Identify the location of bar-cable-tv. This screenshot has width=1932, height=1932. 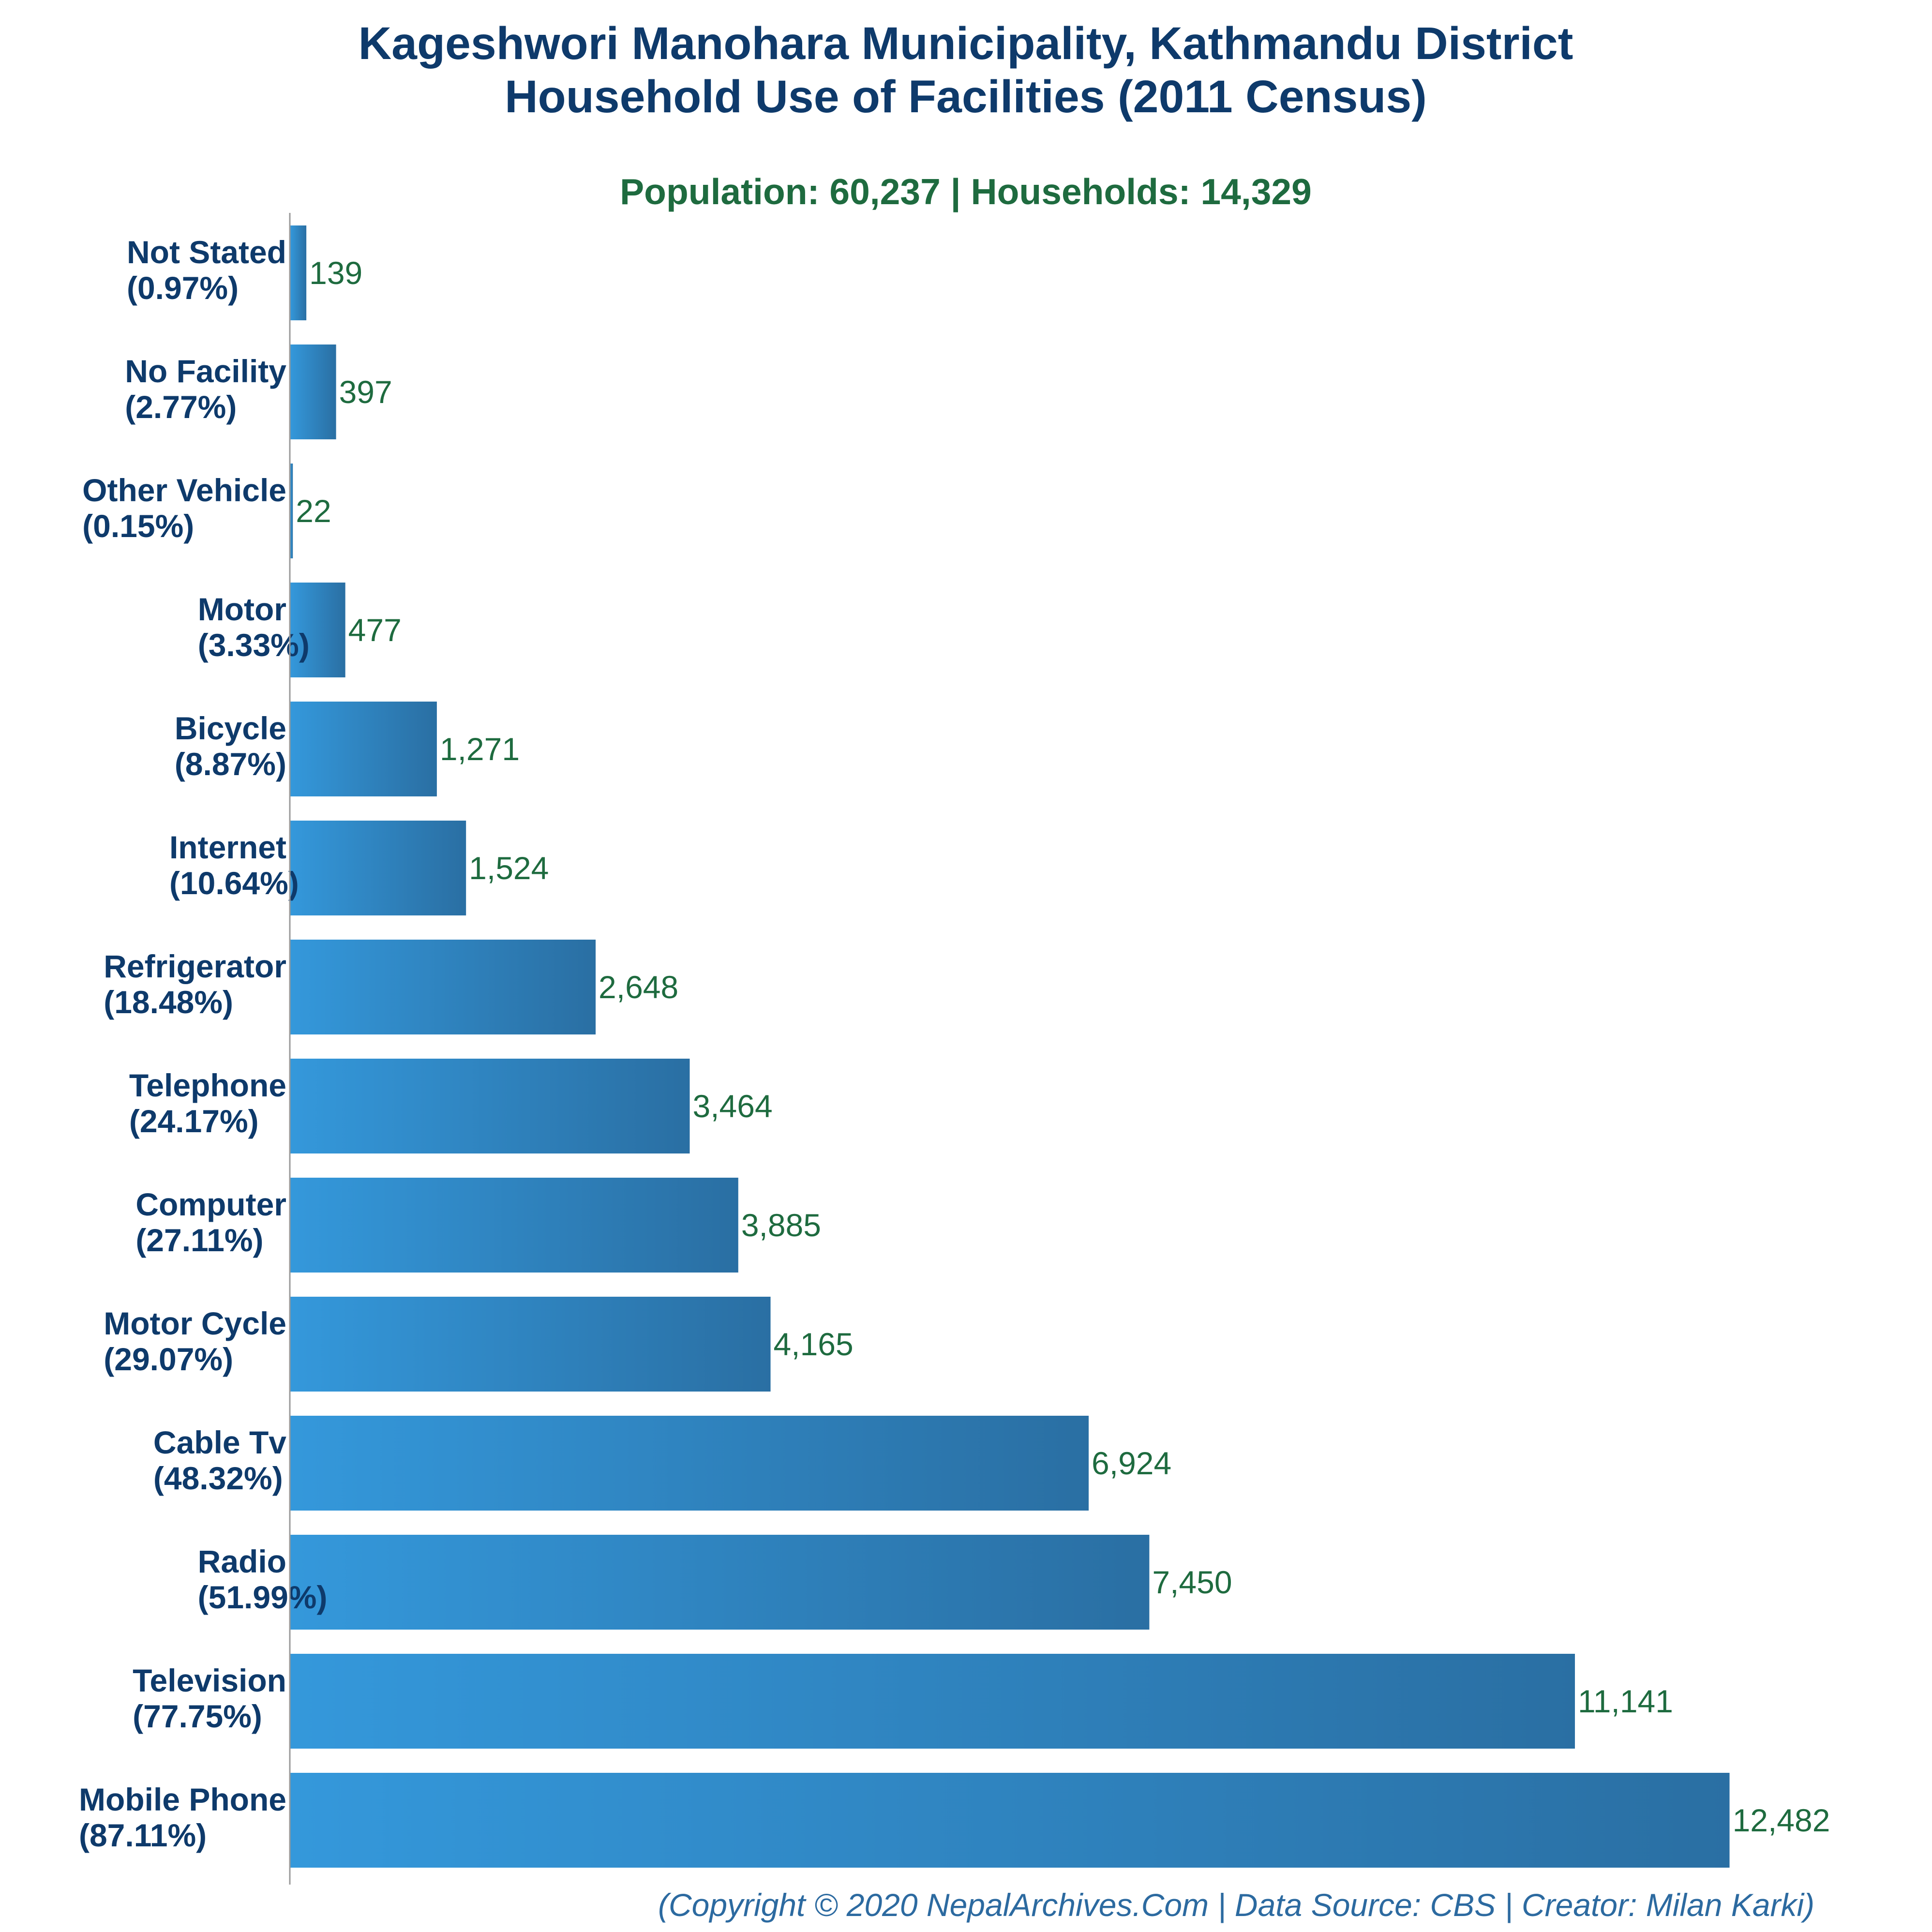
(689, 1463).